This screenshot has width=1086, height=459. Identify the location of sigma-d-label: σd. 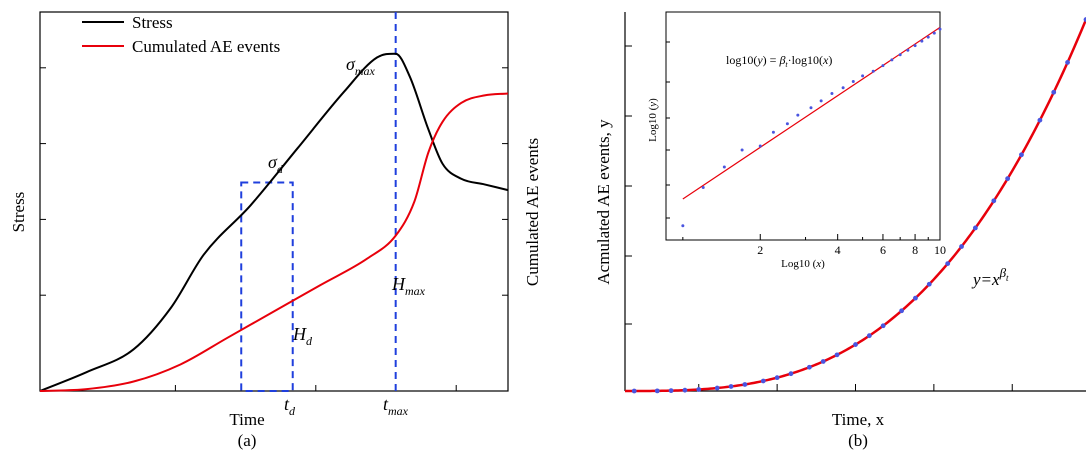
(276, 164).